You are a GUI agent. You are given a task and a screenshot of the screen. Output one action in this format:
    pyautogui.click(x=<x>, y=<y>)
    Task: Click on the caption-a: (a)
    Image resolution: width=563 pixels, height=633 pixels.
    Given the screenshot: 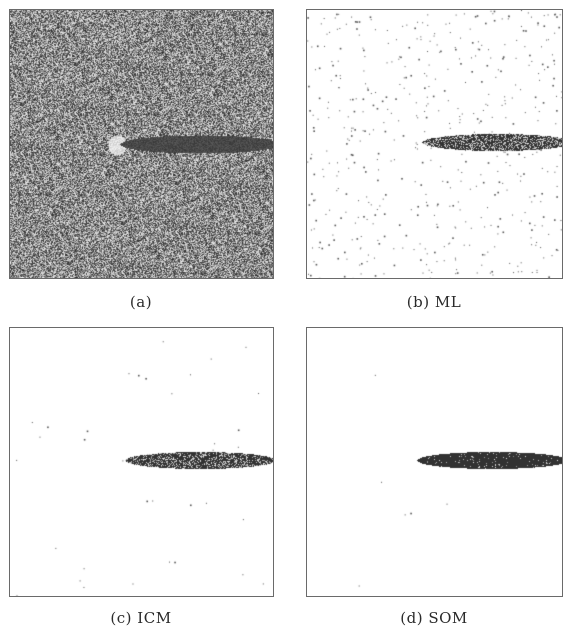 What is the action you would take?
    pyautogui.click(x=141, y=302)
    